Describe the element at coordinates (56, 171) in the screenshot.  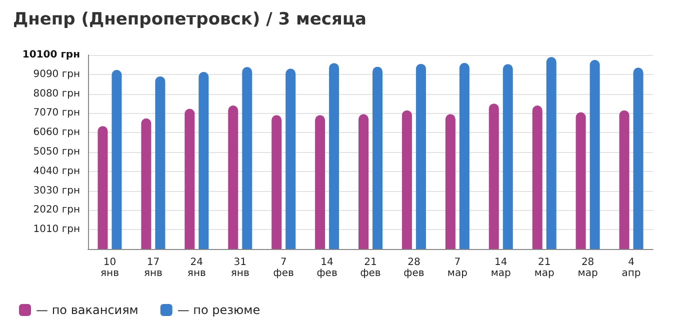
I see `y-tick-label: 4040 грн` at that location.